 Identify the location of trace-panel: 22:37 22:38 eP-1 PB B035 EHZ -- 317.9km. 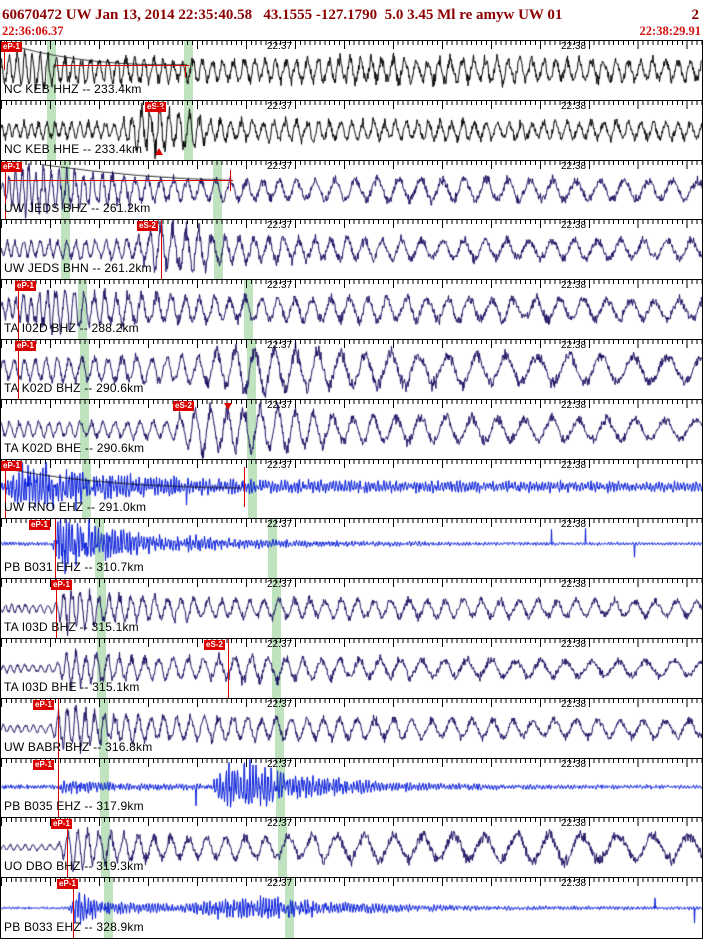
(351, 788).